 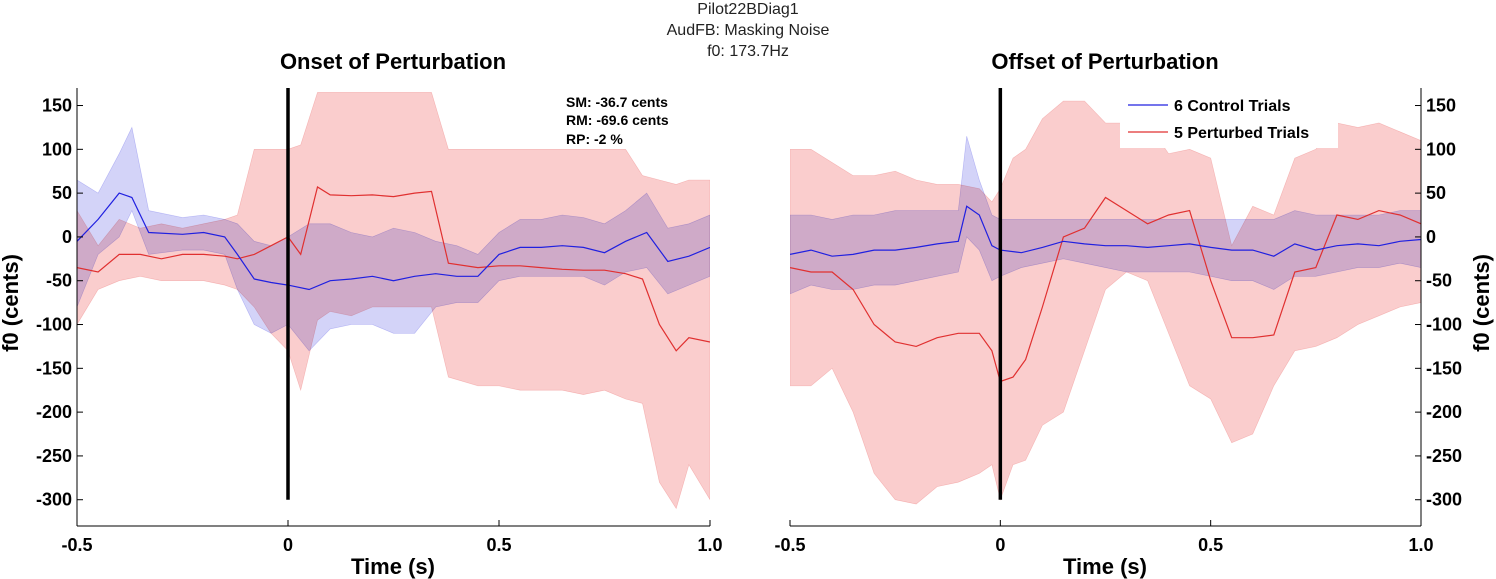 What do you see at coordinates (748, 30) in the screenshot?
I see `figure-title-line-2: AudFB: Masking Noise` at bounding box center [748, 30].